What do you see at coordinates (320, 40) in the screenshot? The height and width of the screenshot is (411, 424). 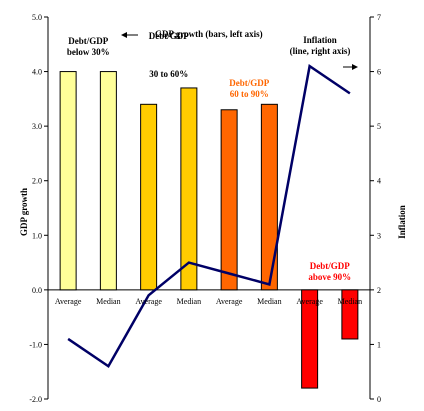 I see `line-axis-note-line1: Inflation` at bounding box center [320, 40].